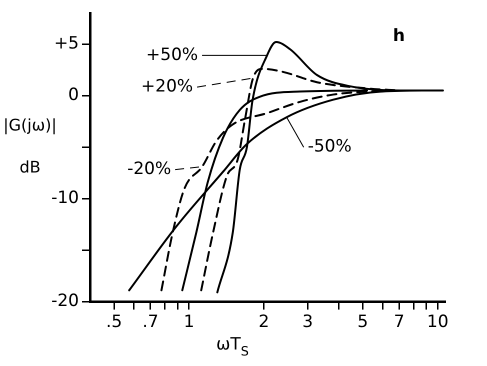  What do you see at coordinates (399, 322) in the screenshot?
I see `x-tick-label: 7` at bounding box center [399, 322].